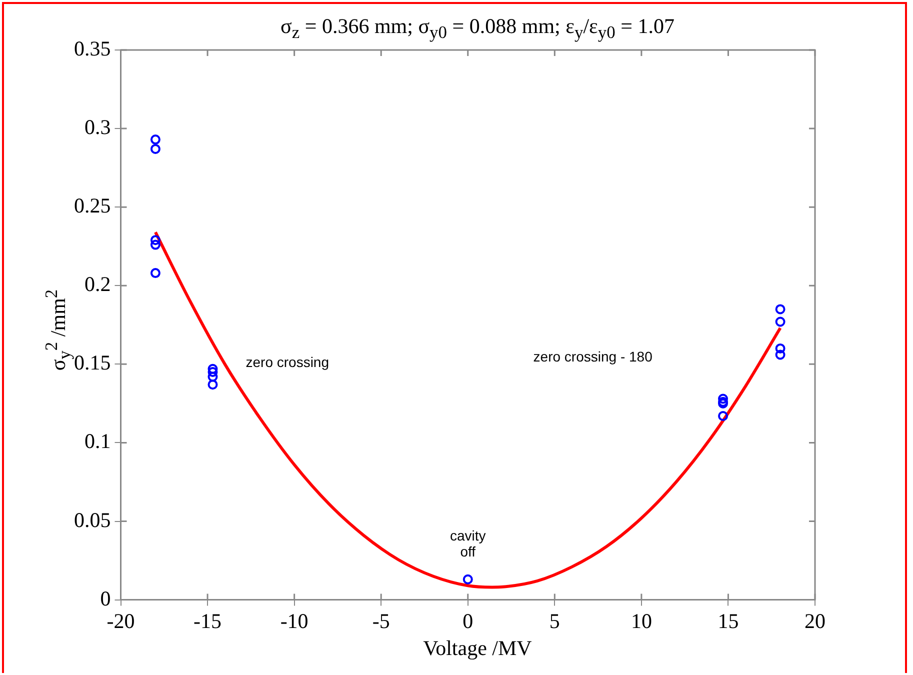 The image size is (913, 675). I want to click on x-tick-label: -5, so click(381, 620).